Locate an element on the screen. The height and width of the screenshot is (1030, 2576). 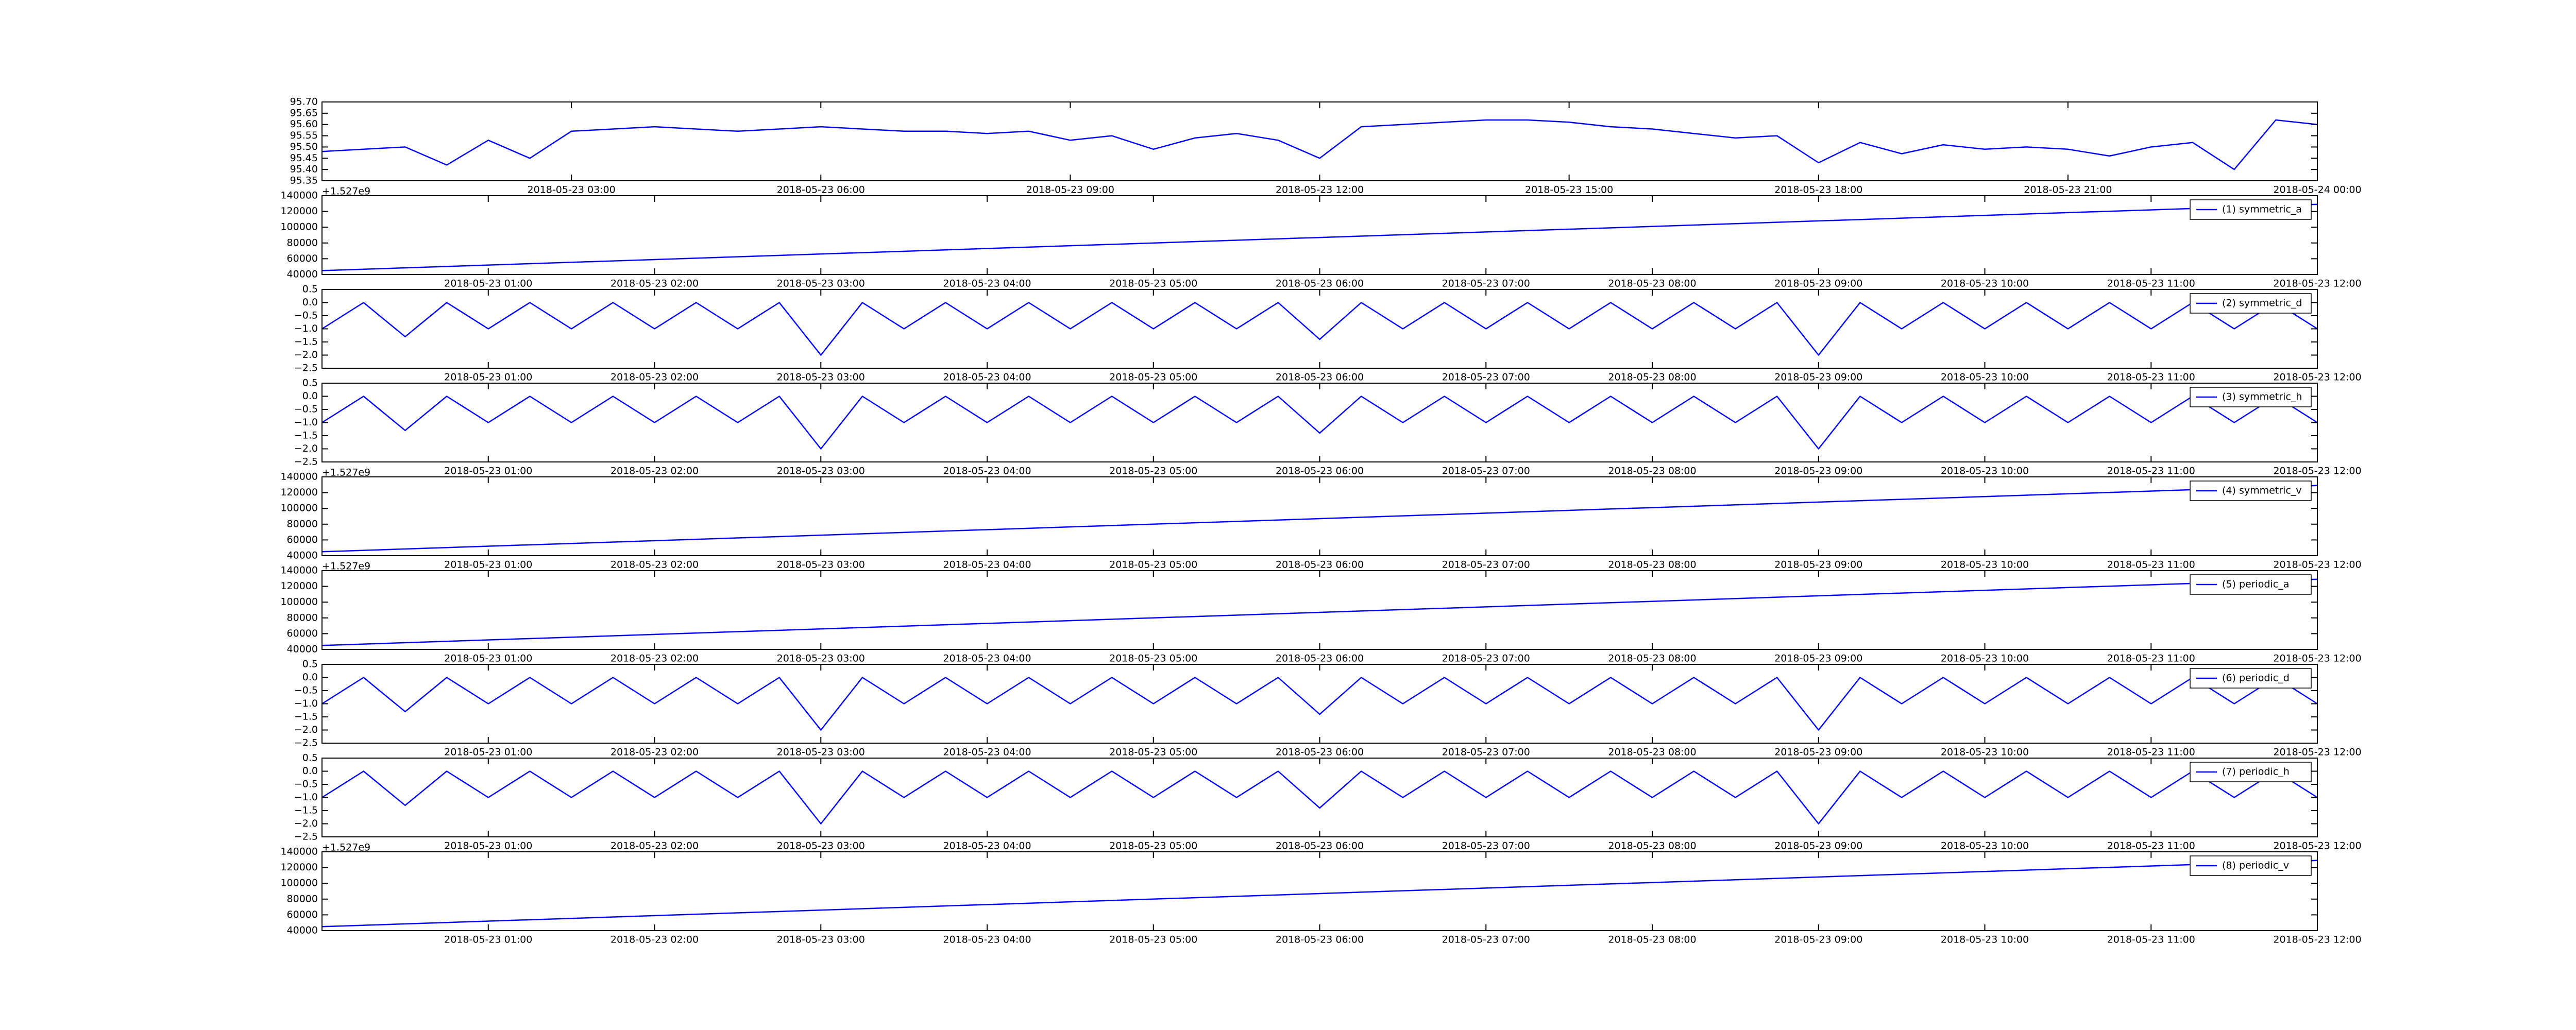
legend-label: (8) periodic_v is located at coordinates (2255, 865).